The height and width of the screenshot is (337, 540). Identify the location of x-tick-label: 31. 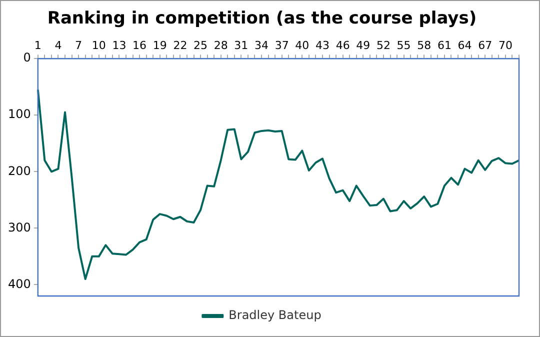
(241, 45).